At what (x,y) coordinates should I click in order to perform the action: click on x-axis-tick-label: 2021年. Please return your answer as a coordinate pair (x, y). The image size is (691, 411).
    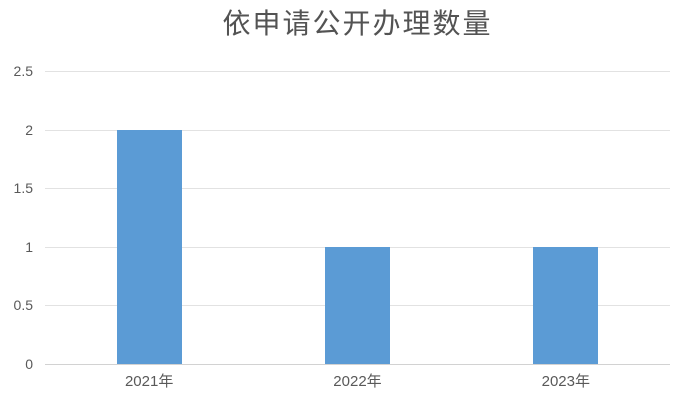
    Looking at the image, I should click on (149, 381).